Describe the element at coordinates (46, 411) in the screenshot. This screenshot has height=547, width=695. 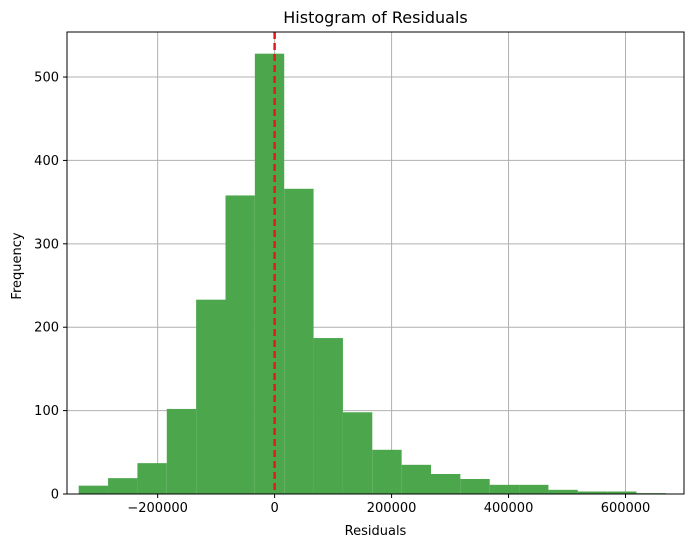
I see `y-tick-label-1: 100` at that location.